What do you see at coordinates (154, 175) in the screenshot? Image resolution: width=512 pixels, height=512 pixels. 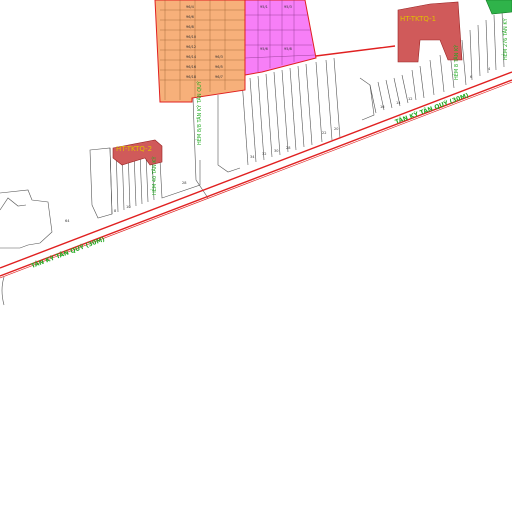 I see `lane-label-left: HẺM 40 TÂN KỲ` at bounding box center [154, 175].